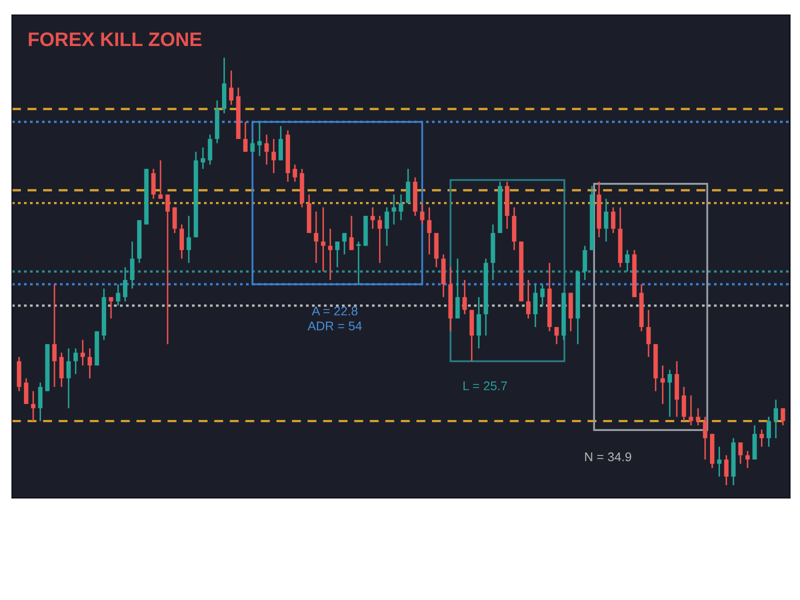 Image resolution: width=800 pixels, height=600 pixels. What do you see at coordinates (485, 385) in the screenshot?
I see `annotation: L = 25.7` at bounding box center [485, 385].